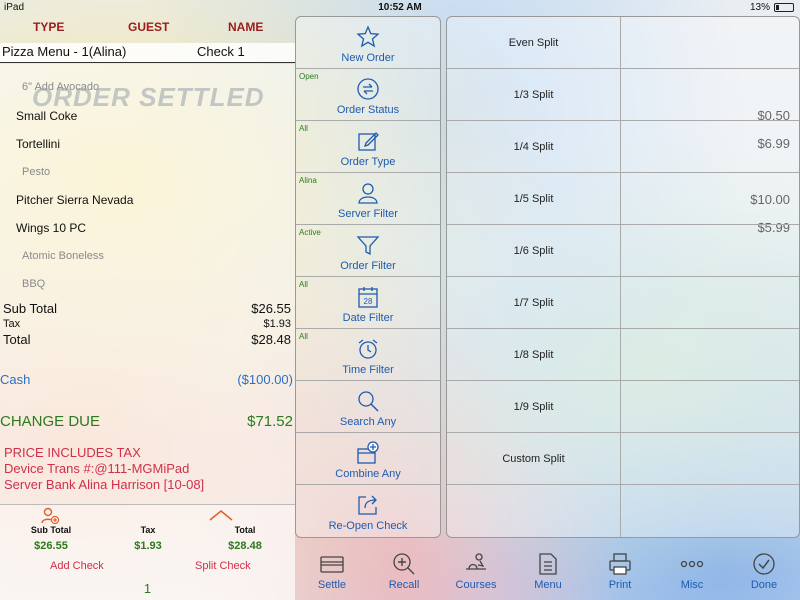 The width and height of the screenshot is (800, 600). I want to click on zoom-in-icon, so click(404, 564).